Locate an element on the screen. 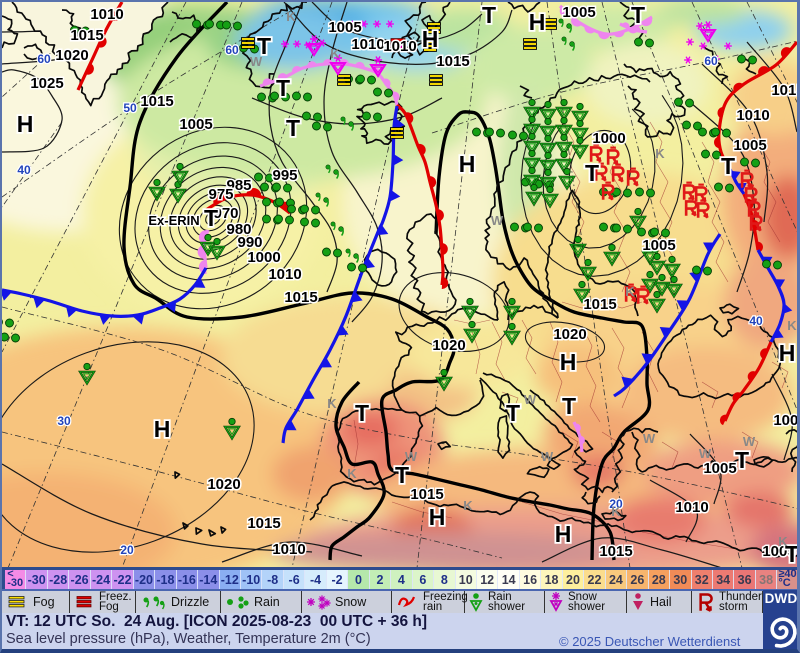  svg-text: 985 is located at coordinates (238, 185).